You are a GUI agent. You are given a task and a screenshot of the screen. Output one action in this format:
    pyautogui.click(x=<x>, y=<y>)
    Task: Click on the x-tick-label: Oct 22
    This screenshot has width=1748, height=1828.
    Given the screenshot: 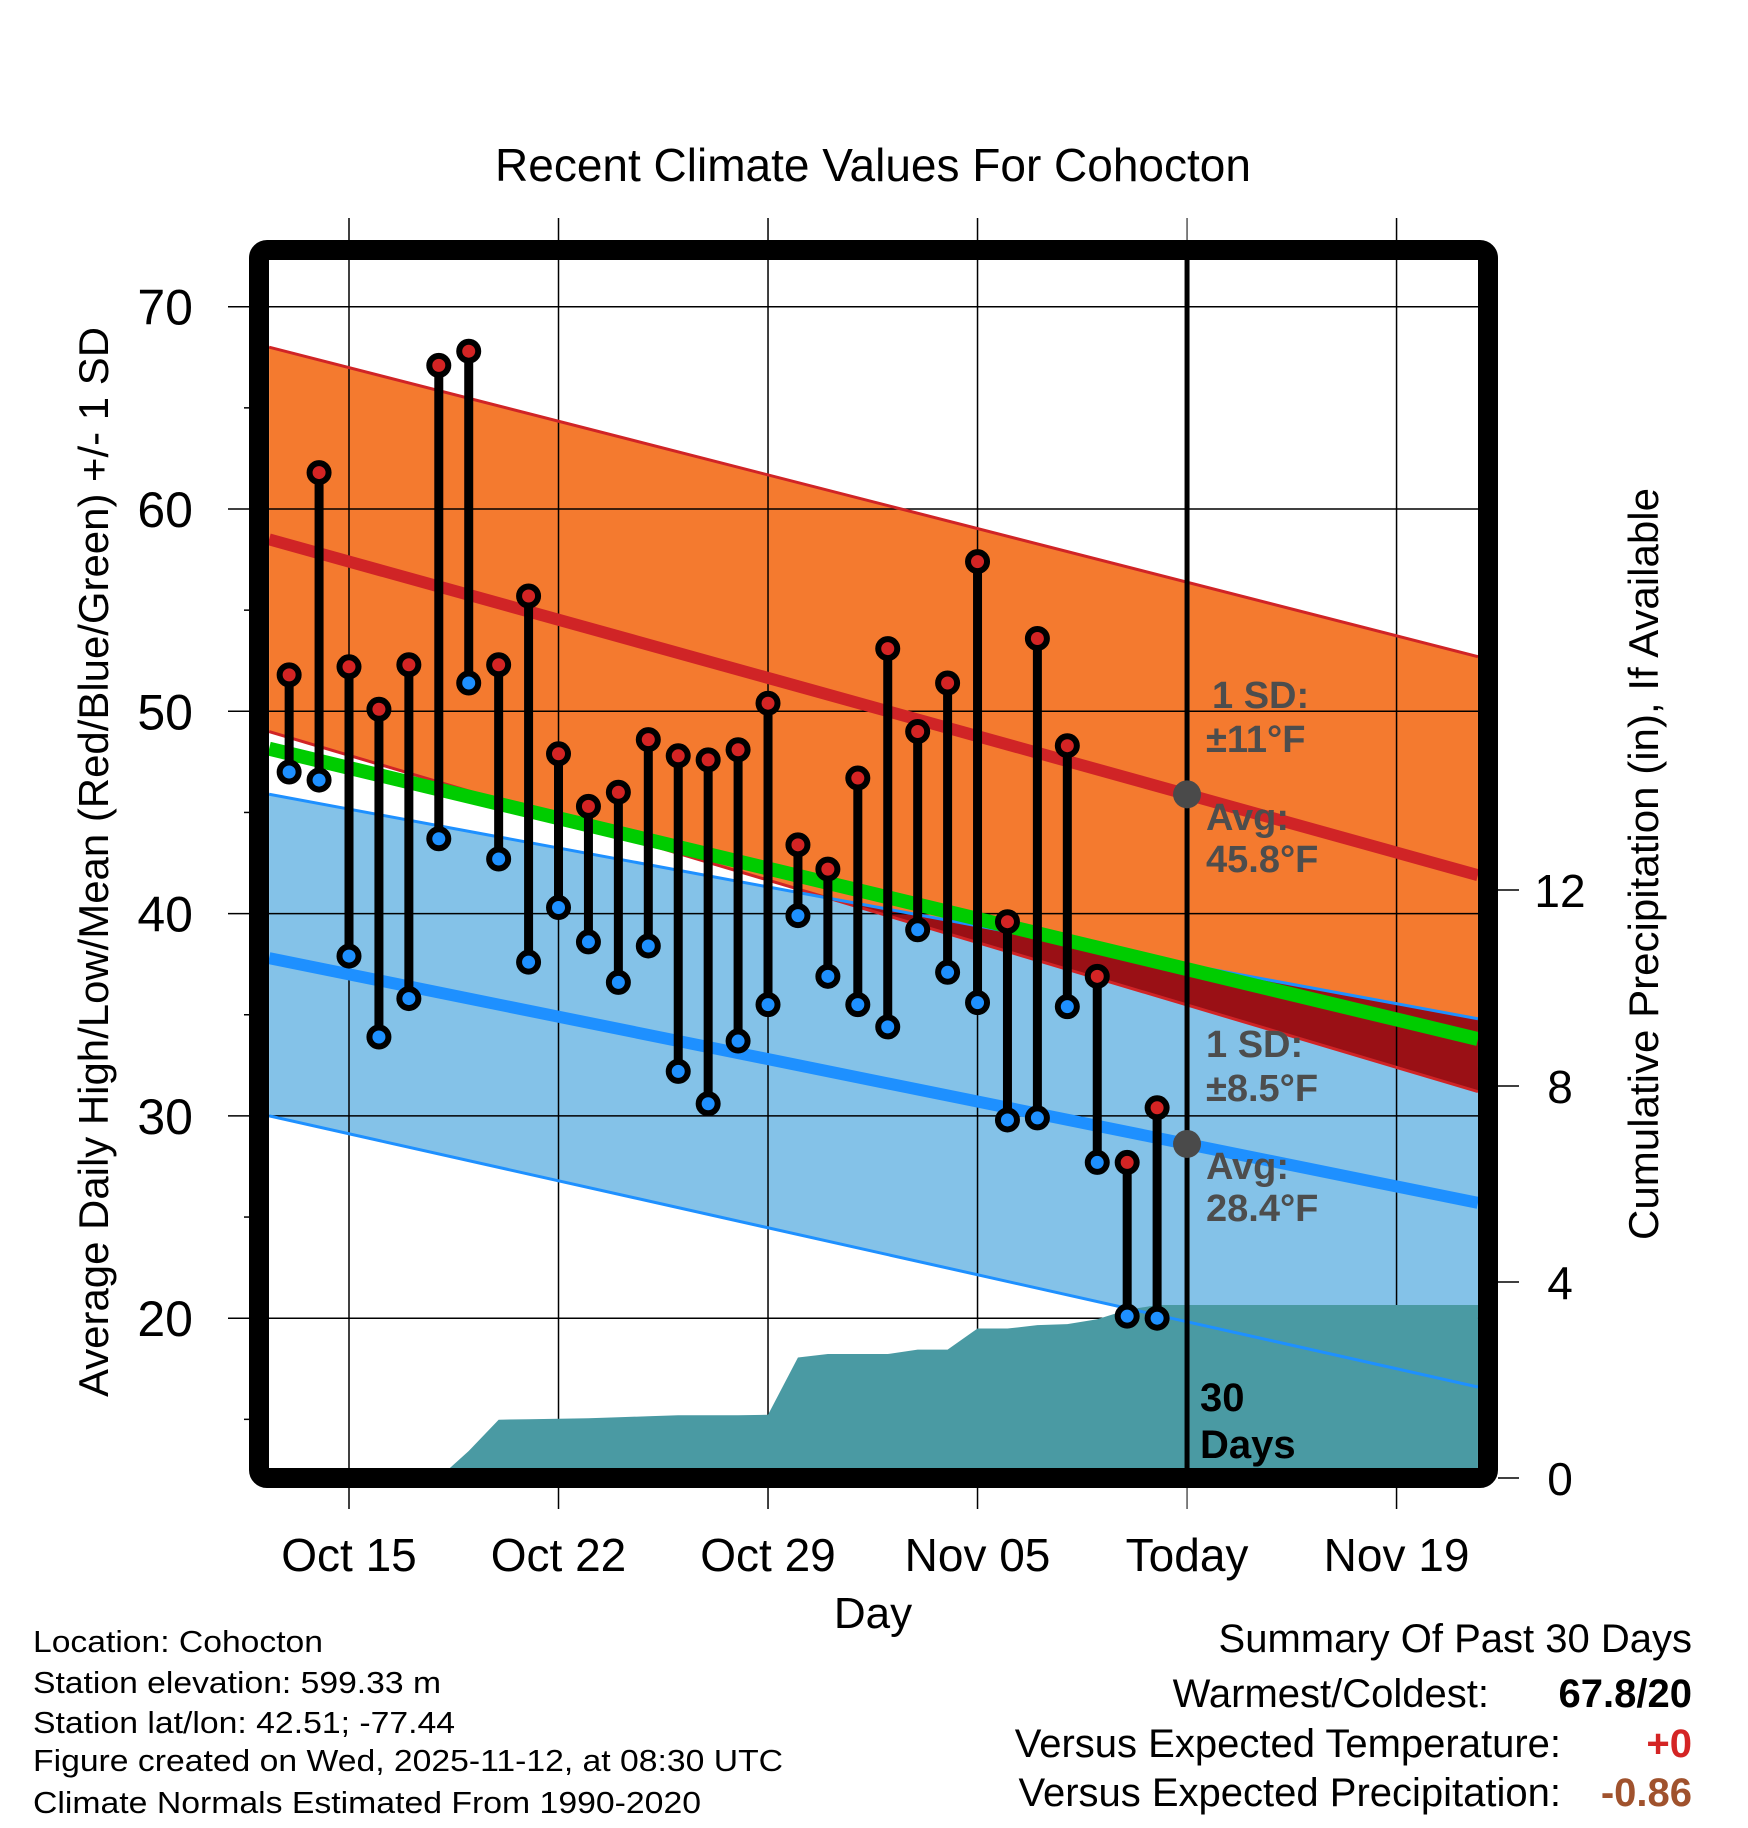 What is the action you would take?
    pyautogui.click(x=559, y=1555)
    